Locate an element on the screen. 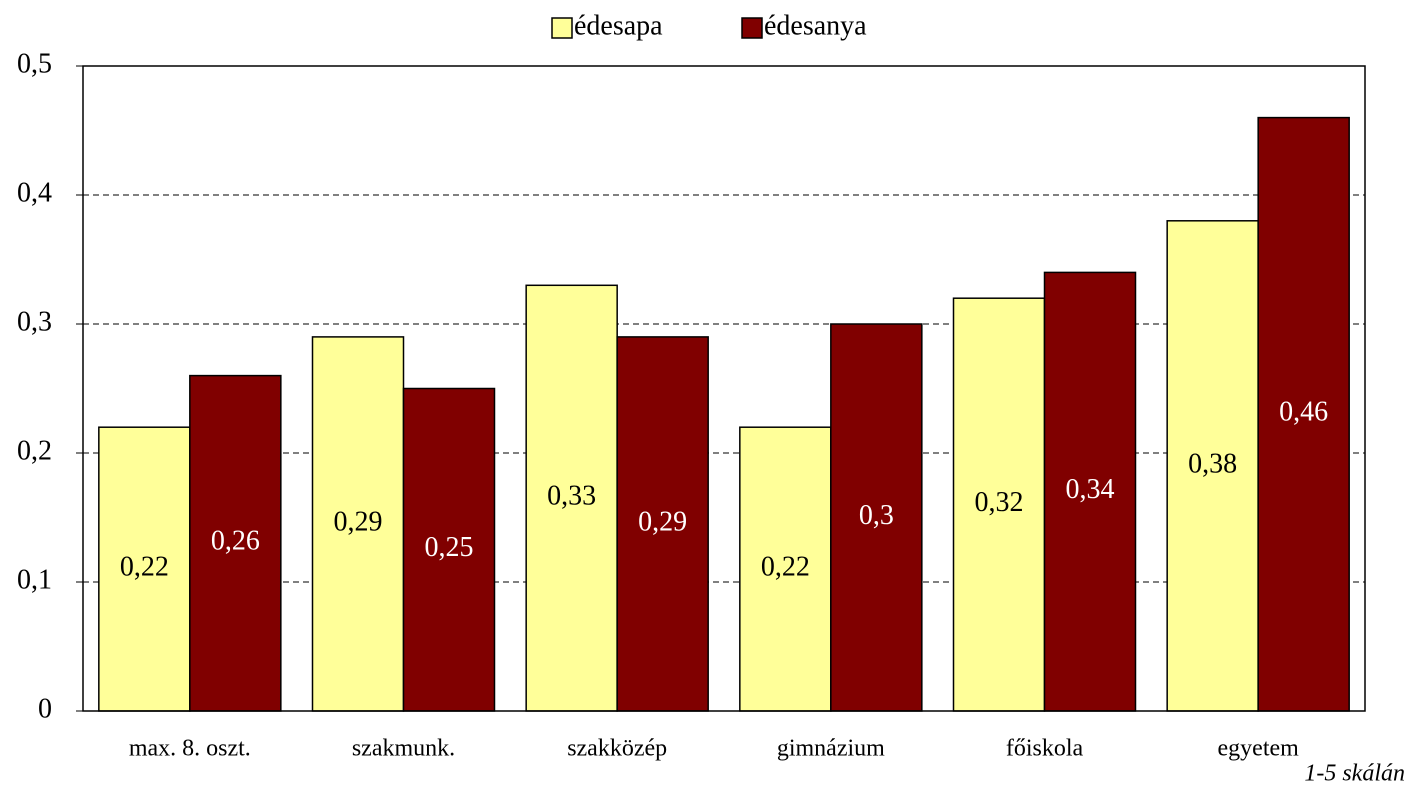  data-label: 0,38 is located at coordinates (1212, 463).